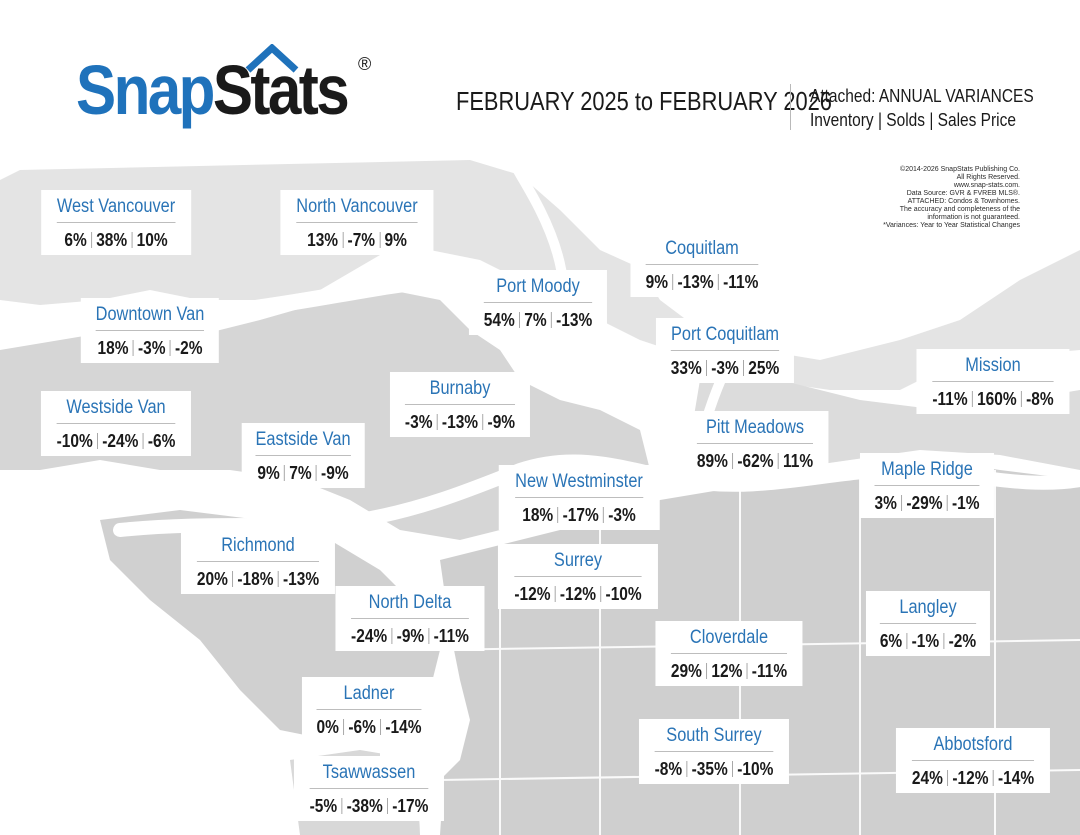 This screenshot has width=1080, height=835. I want to click on registered-mark: ®, so click(365, 64).